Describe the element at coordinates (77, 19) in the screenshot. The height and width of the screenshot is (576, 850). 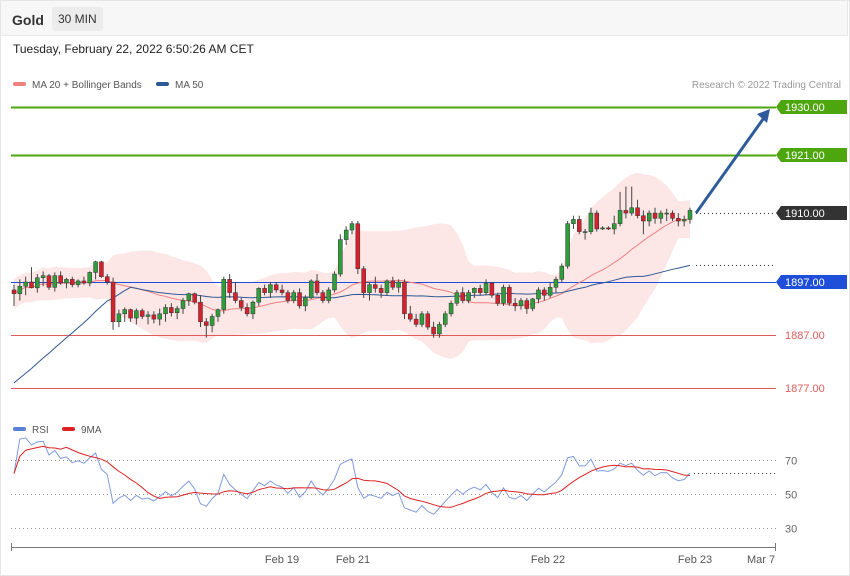
I see `timeframe-badge: 30 MIN` at that location.